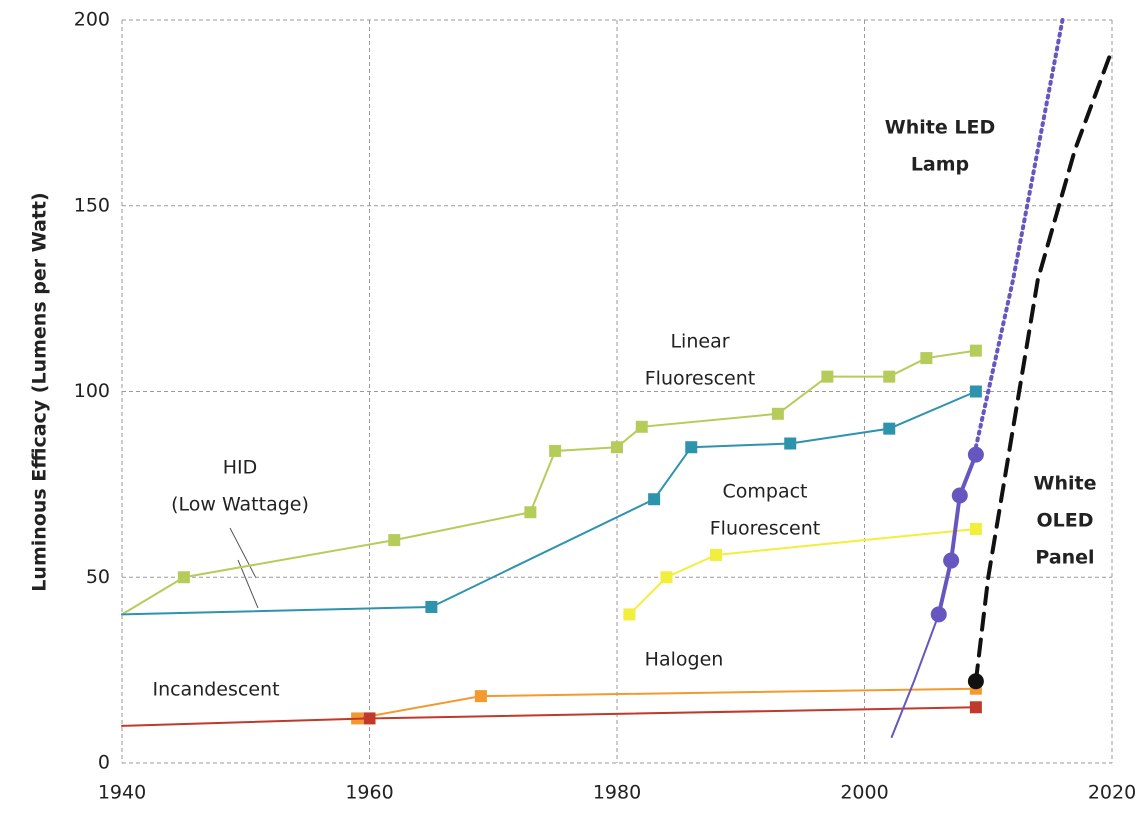 The height and width of the screenshot is (824, 1146). What do you see at coordinates (1064, 558) in the screenshot?
I see `annotation: Panel` at bounding box center [1064, 558].